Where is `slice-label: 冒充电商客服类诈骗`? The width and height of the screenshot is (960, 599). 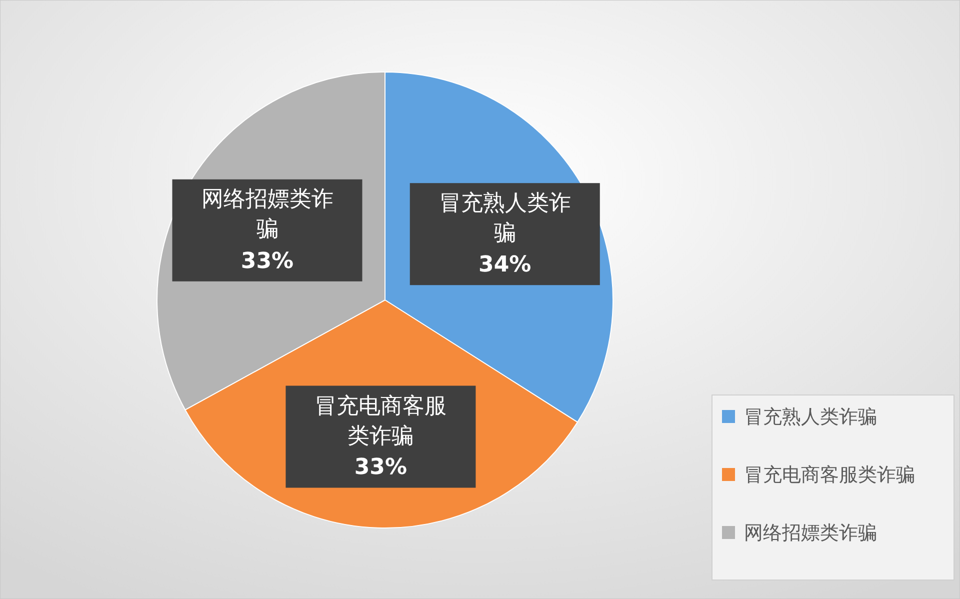 slice-label: 冒充电商客服类诈骗 is located at coordinates (381, 421).